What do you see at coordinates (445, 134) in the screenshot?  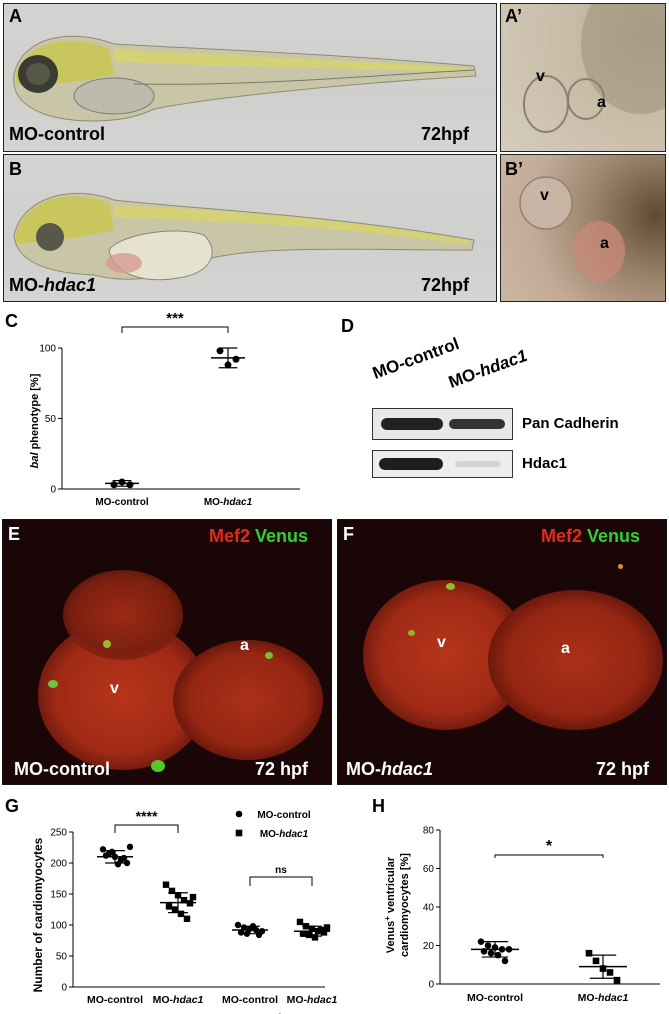 I see `panel-a-time: 72hpf` at bounding box center [445, 134].